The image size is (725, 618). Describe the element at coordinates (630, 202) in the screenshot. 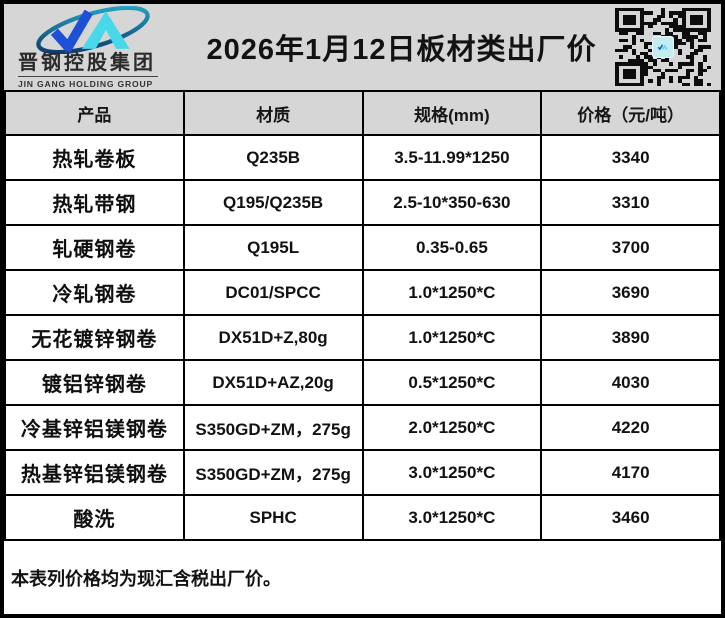

I see `price-cell: 3310` at that location.